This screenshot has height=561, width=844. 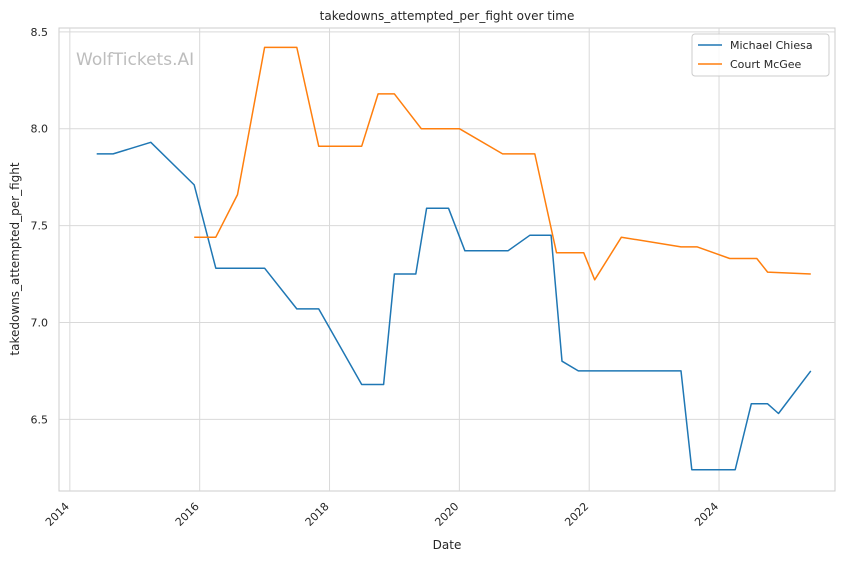 What do you see at coordinates (576, 514) in the screenshot?
I see `x-tick-label: 2022` at bounding box center [576, 514].